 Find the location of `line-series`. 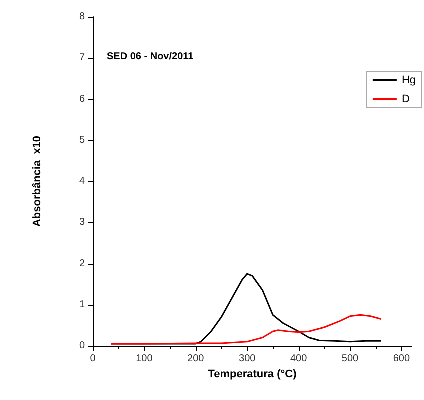

line-series is located at coordinates (246, 329).